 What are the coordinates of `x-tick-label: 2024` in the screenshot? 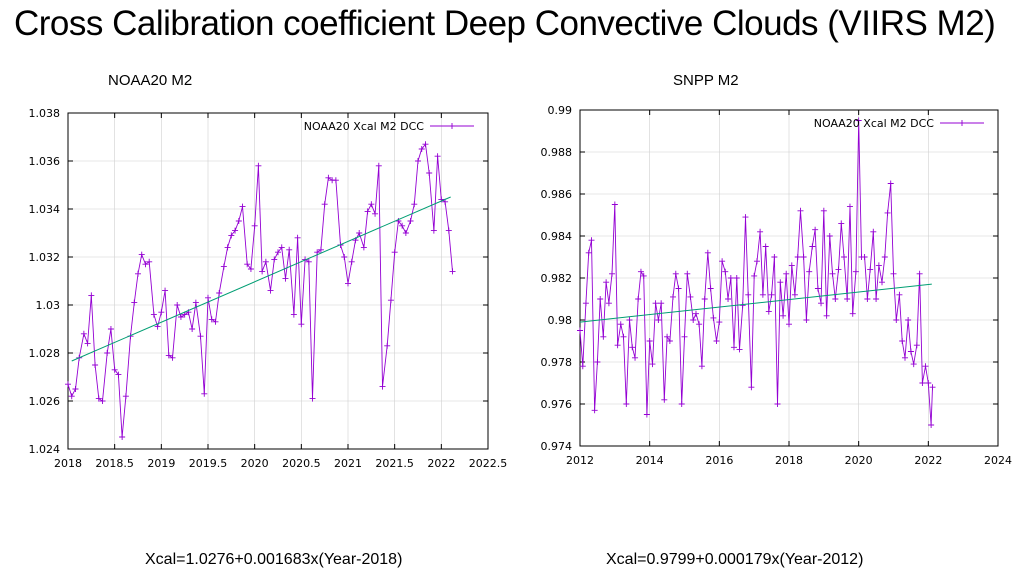 It's located at (998, 460).